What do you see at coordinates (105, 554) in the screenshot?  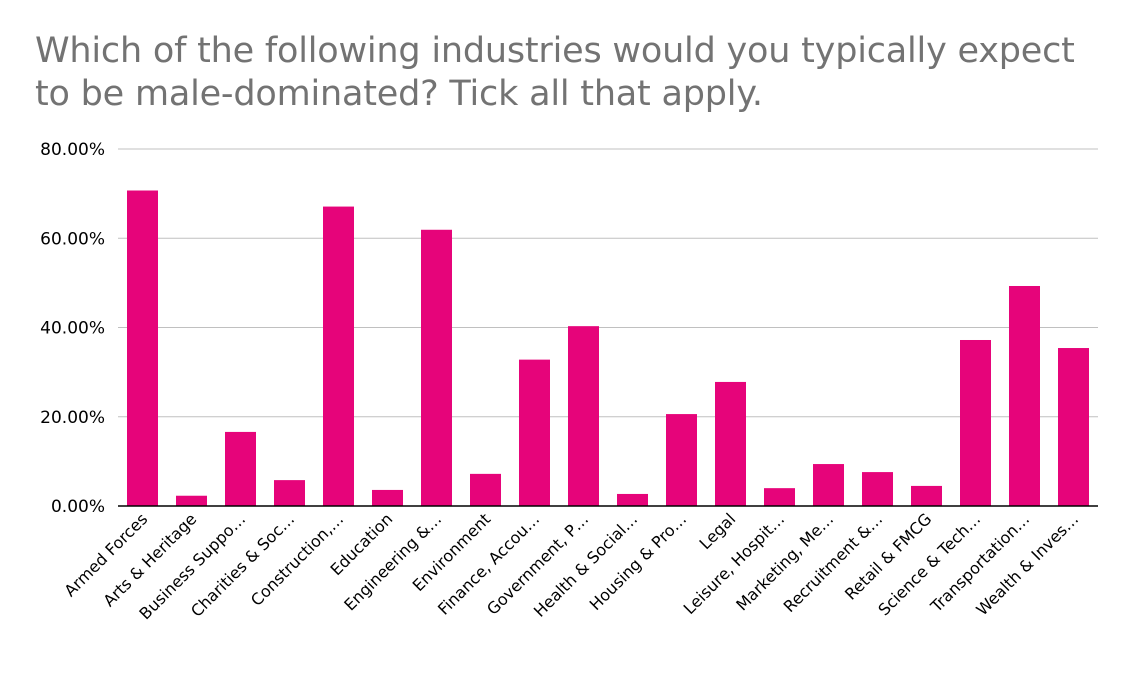 I see `x-tick-label: Armed Forces` at bounding box center [105, 554].